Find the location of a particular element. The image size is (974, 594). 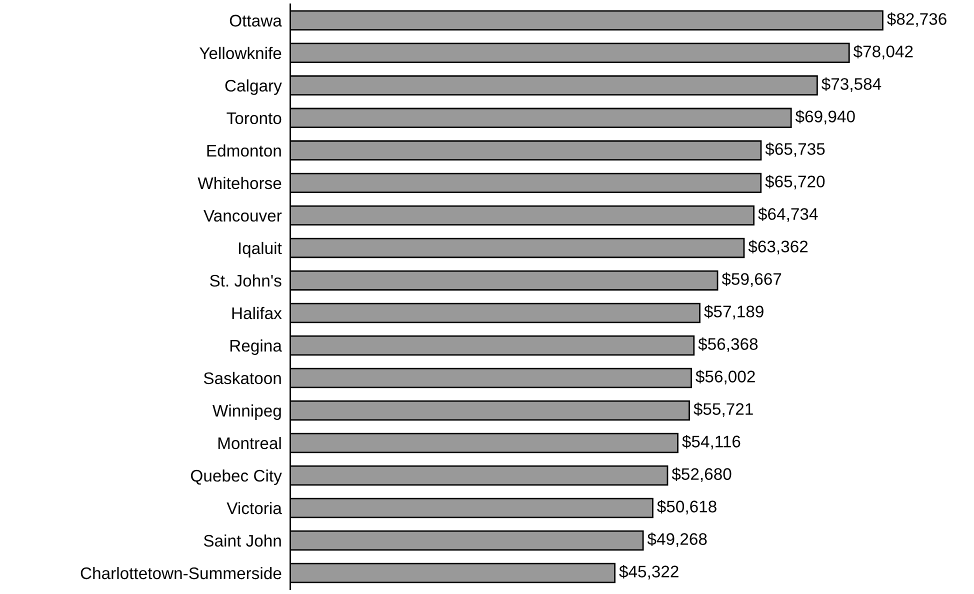

data-label: $59,667 is located at coordinates (752, 279).